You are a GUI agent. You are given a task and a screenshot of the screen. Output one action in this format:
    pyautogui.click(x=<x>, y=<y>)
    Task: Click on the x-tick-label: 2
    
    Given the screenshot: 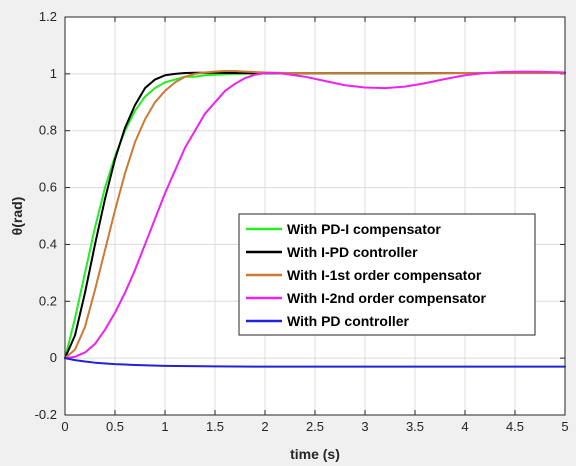 What is the action you would take?
    pyautogui.click(x=264, y=426)
    